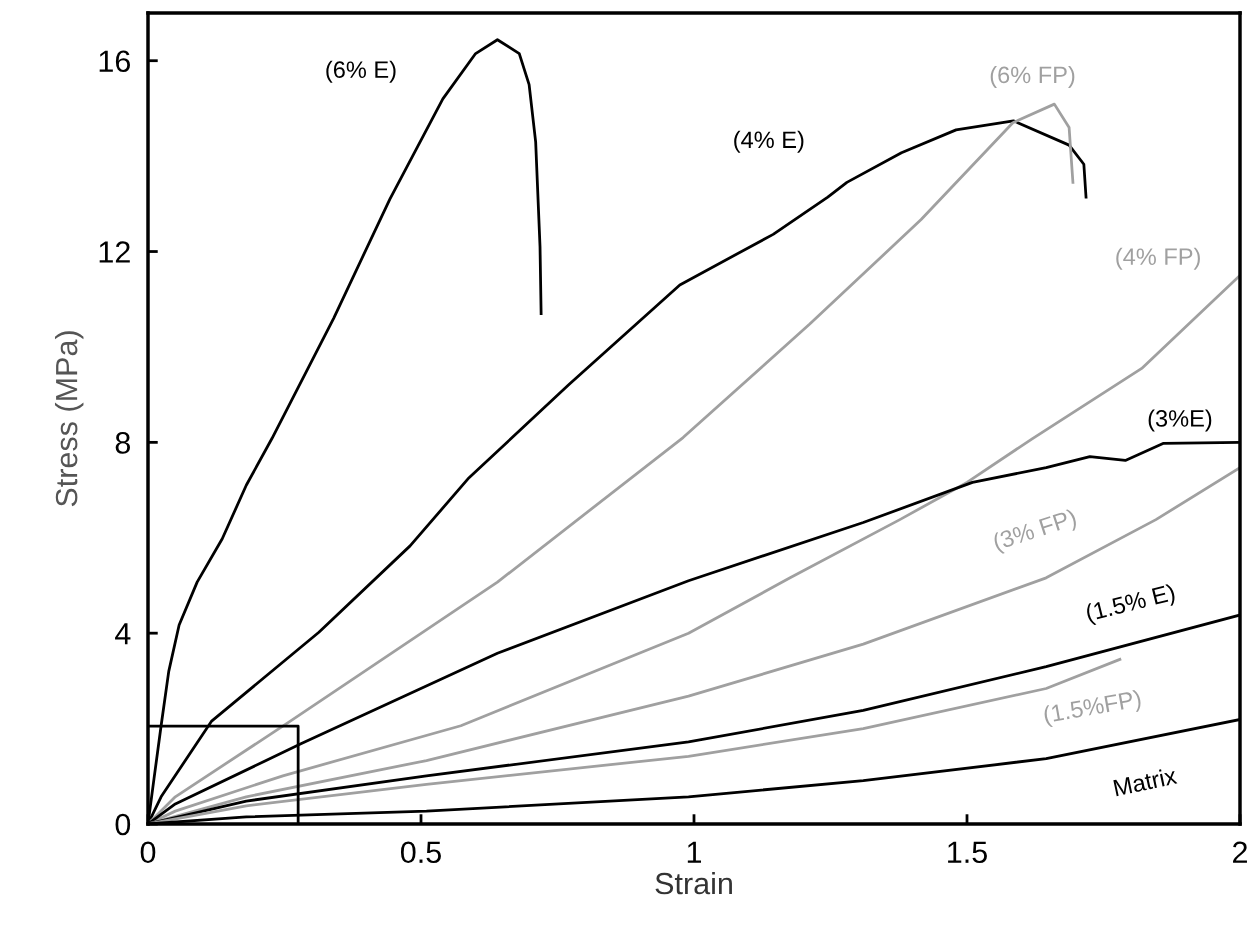 The width and height of the screenshot is (1253, 951). Describe the element at coordinates (114, 61) in the screenshot. I see `y-tick-label: 16` at that location.